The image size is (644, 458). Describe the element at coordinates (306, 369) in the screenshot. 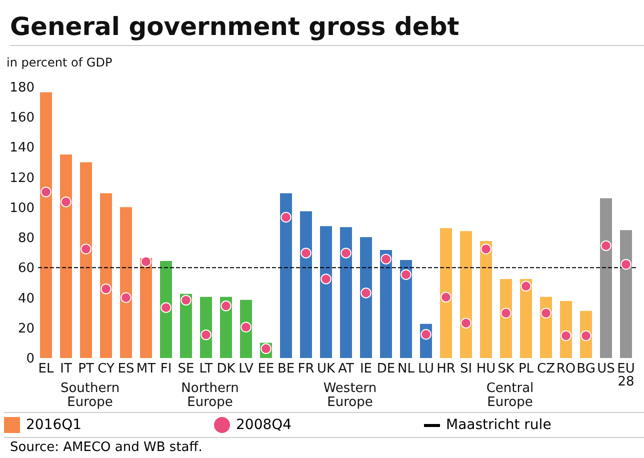

I see `x-tick-label: FR` at that location.